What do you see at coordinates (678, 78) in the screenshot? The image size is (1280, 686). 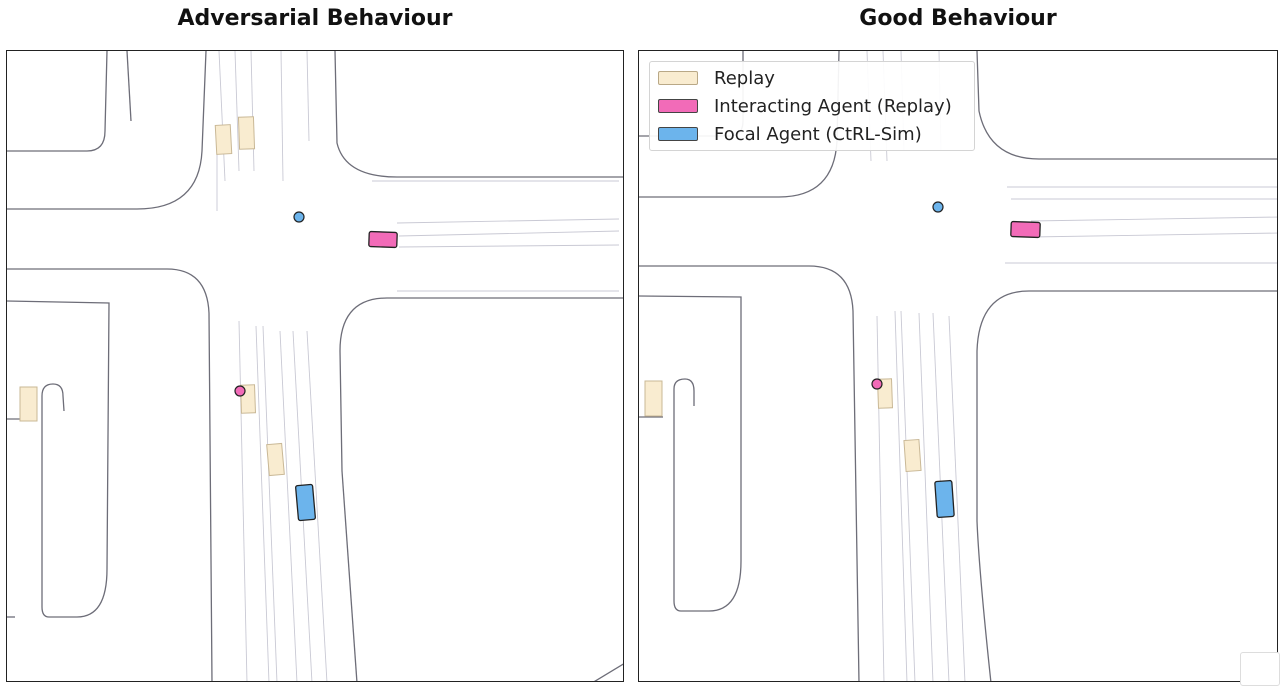 I see `replay-swatch-icon` at bounding box center [678, 78].